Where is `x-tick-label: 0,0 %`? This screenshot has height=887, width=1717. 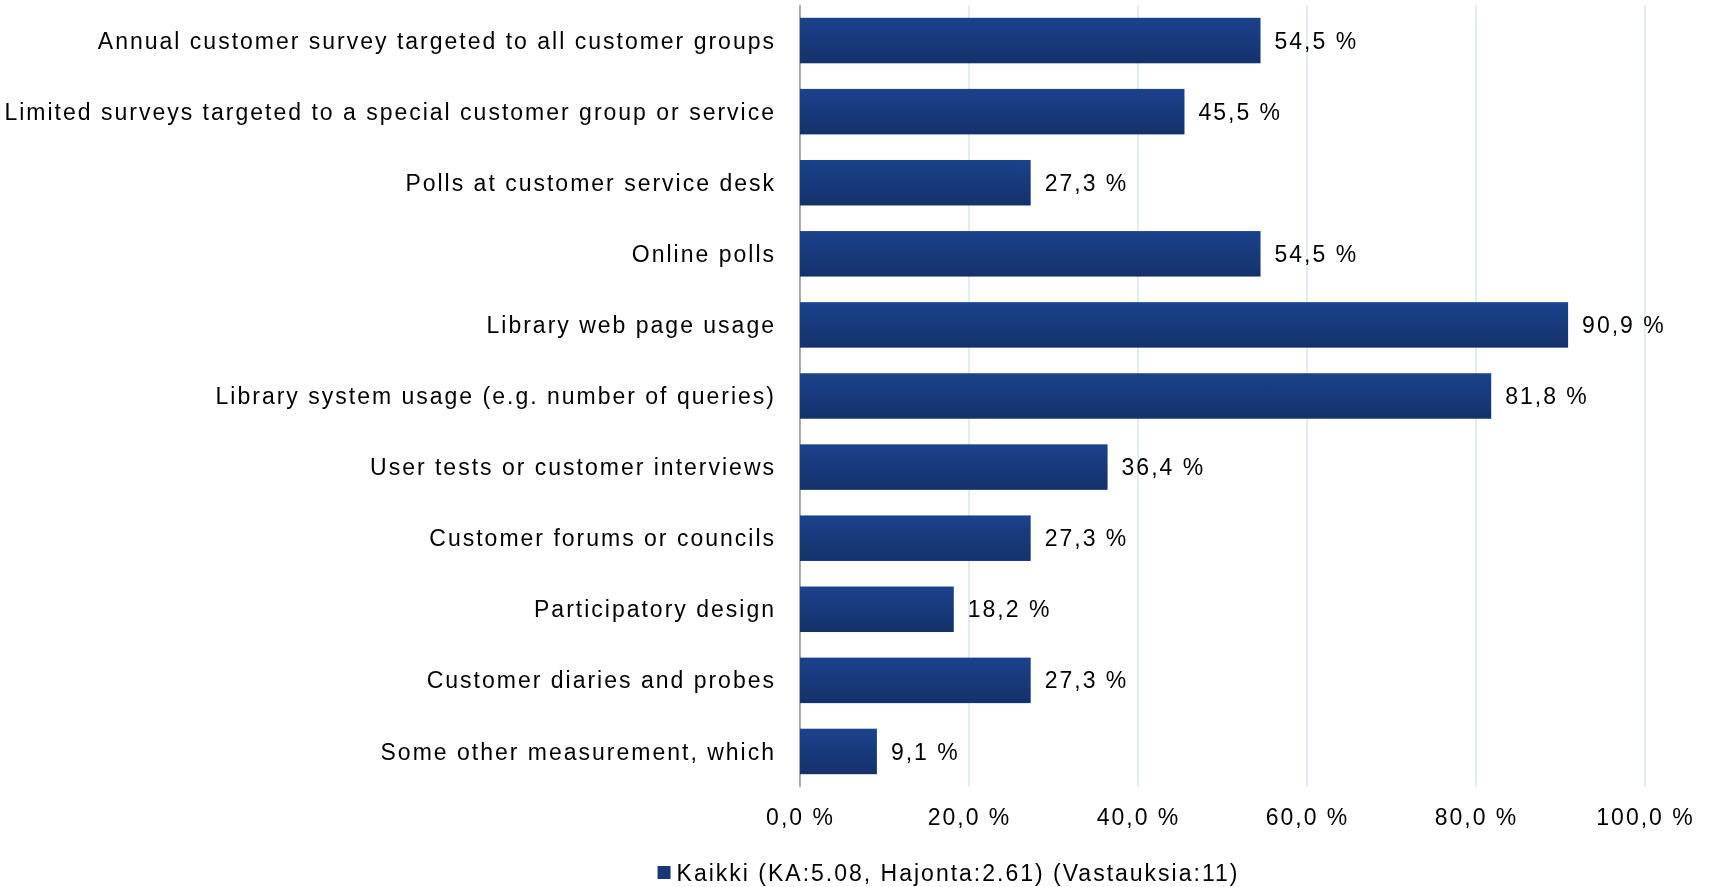
x-tick-label: 0,0 % is located at coordinates (800, 817).